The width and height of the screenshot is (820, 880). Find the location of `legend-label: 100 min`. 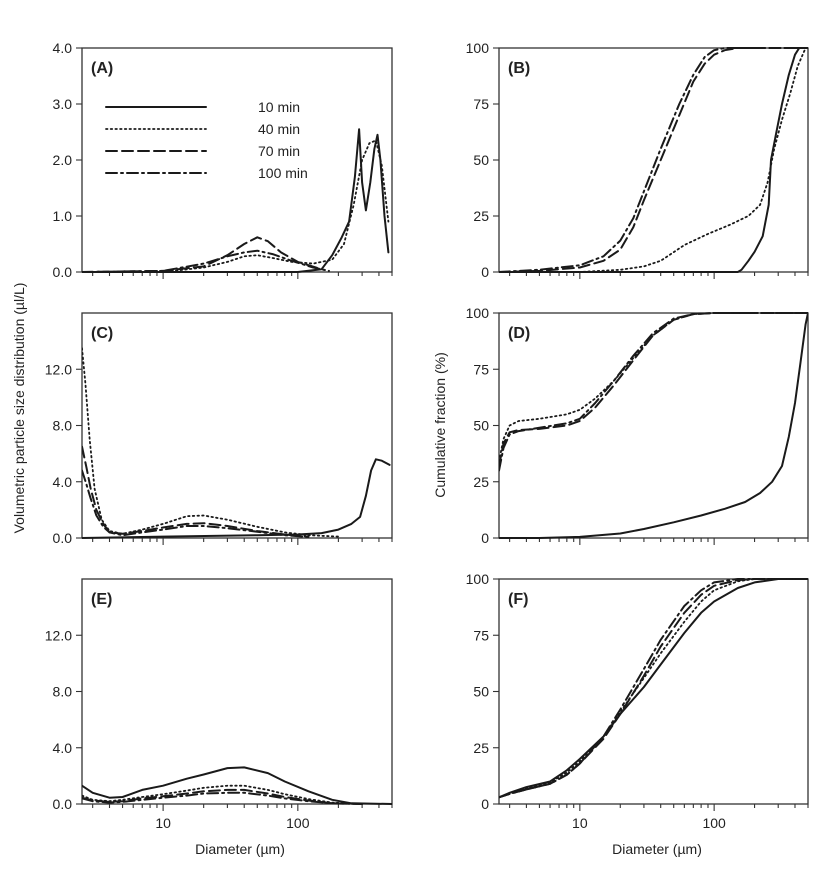

legend-label: 100 min is located at coordinates (283, 173).